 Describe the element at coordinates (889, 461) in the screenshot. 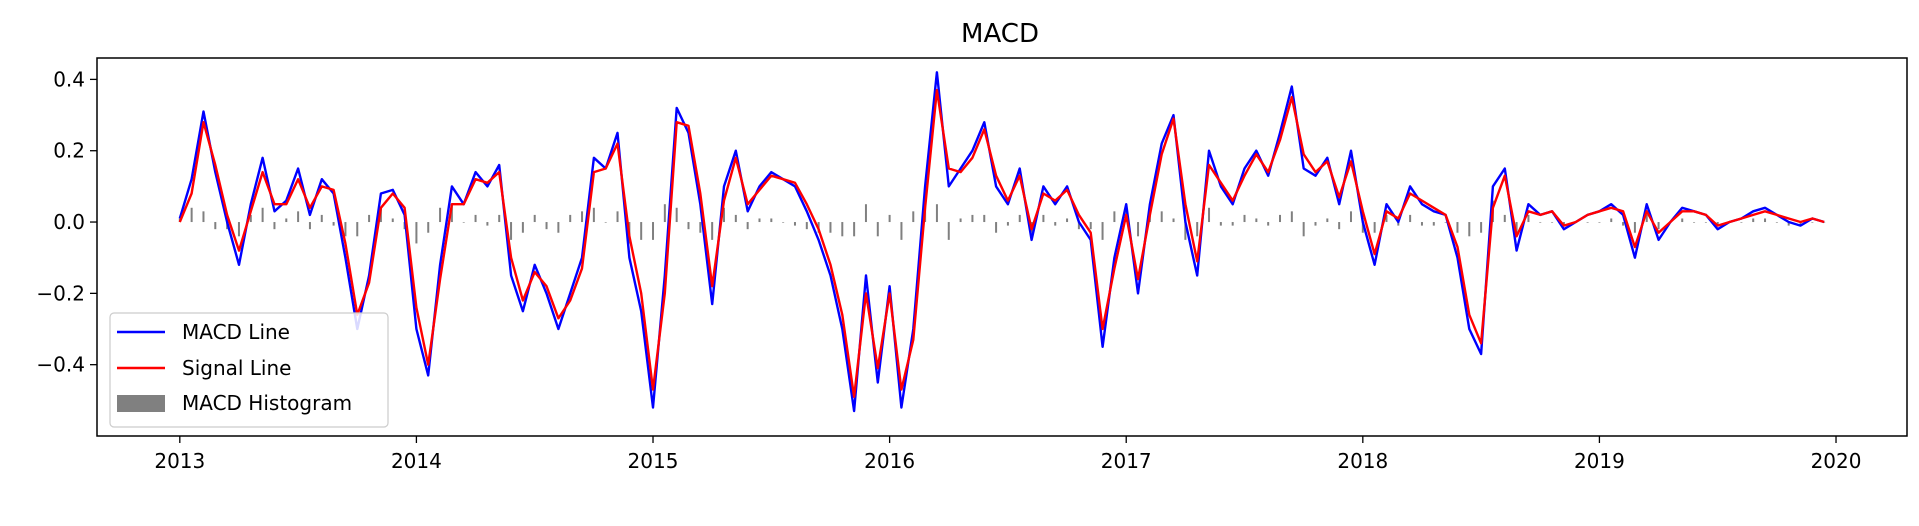

I see `x-tick-label: 2016` at that location.